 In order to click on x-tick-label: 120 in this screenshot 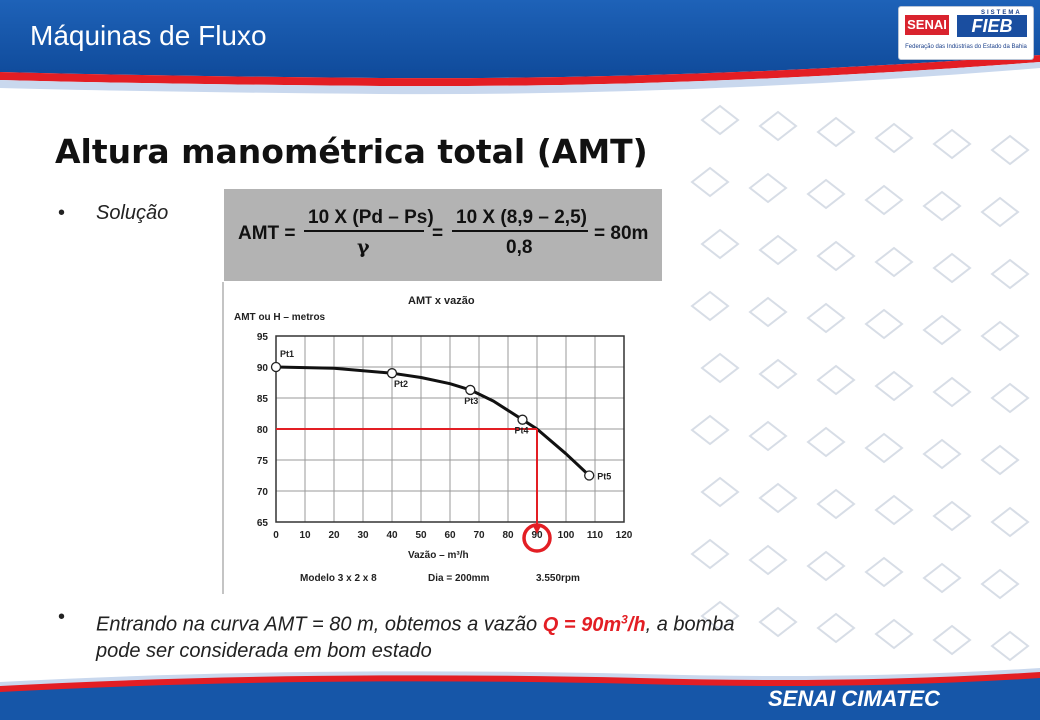, I will do `click(624, 535)`.